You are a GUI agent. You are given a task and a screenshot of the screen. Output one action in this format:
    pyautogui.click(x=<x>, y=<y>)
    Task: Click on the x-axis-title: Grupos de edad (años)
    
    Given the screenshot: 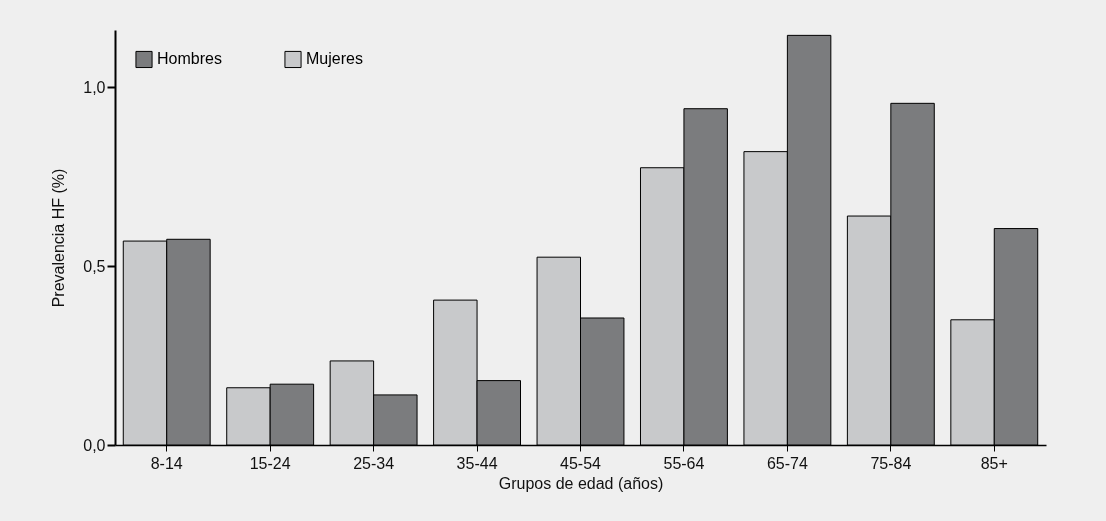 What is the action you would take?
    pyautogui.click(x=581, y=483)
    